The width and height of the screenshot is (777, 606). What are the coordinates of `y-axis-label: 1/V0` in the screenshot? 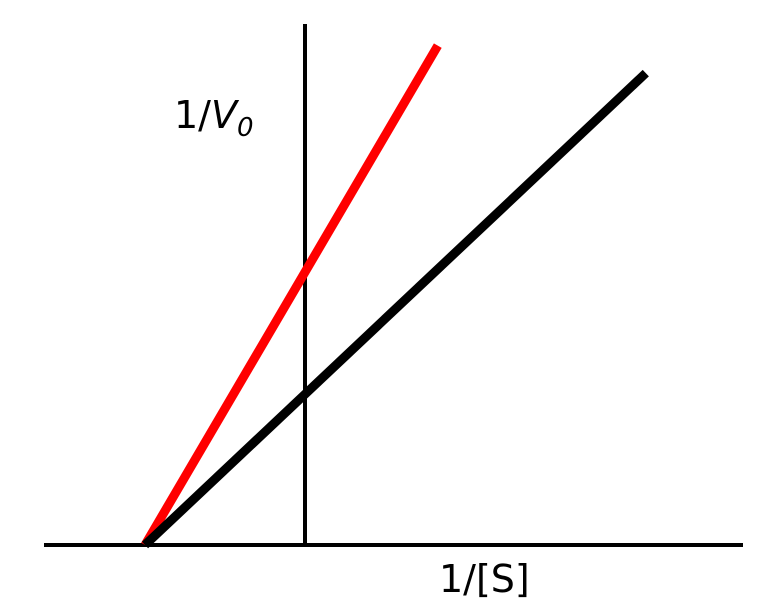 It's located at (214, 118).